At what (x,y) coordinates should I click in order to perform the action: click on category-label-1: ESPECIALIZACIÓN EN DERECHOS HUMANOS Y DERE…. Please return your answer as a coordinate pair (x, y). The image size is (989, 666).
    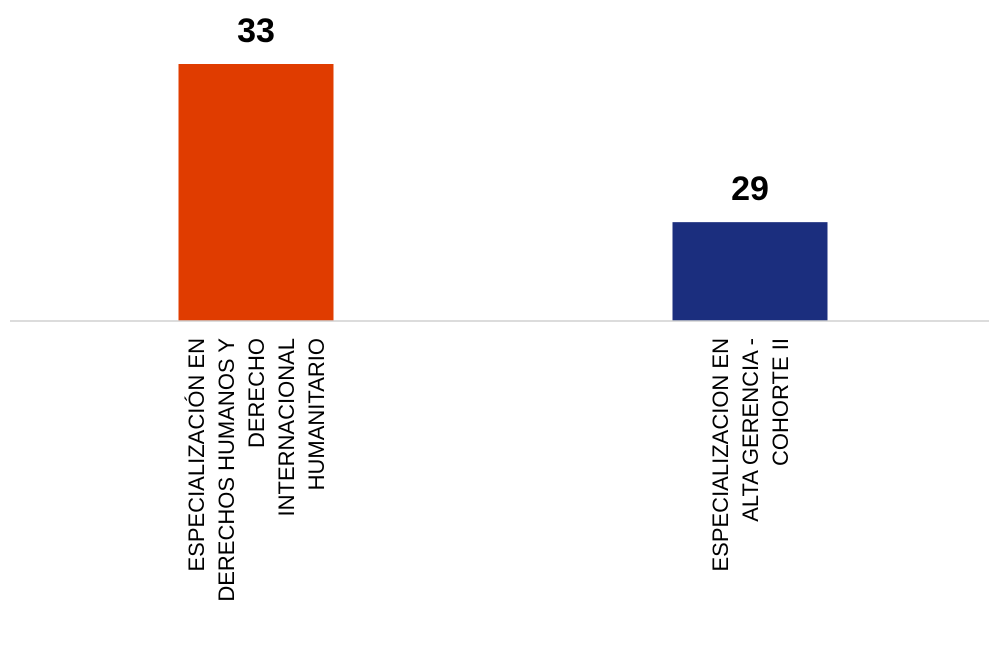
    Looking at the image, I should click on (256, 470).